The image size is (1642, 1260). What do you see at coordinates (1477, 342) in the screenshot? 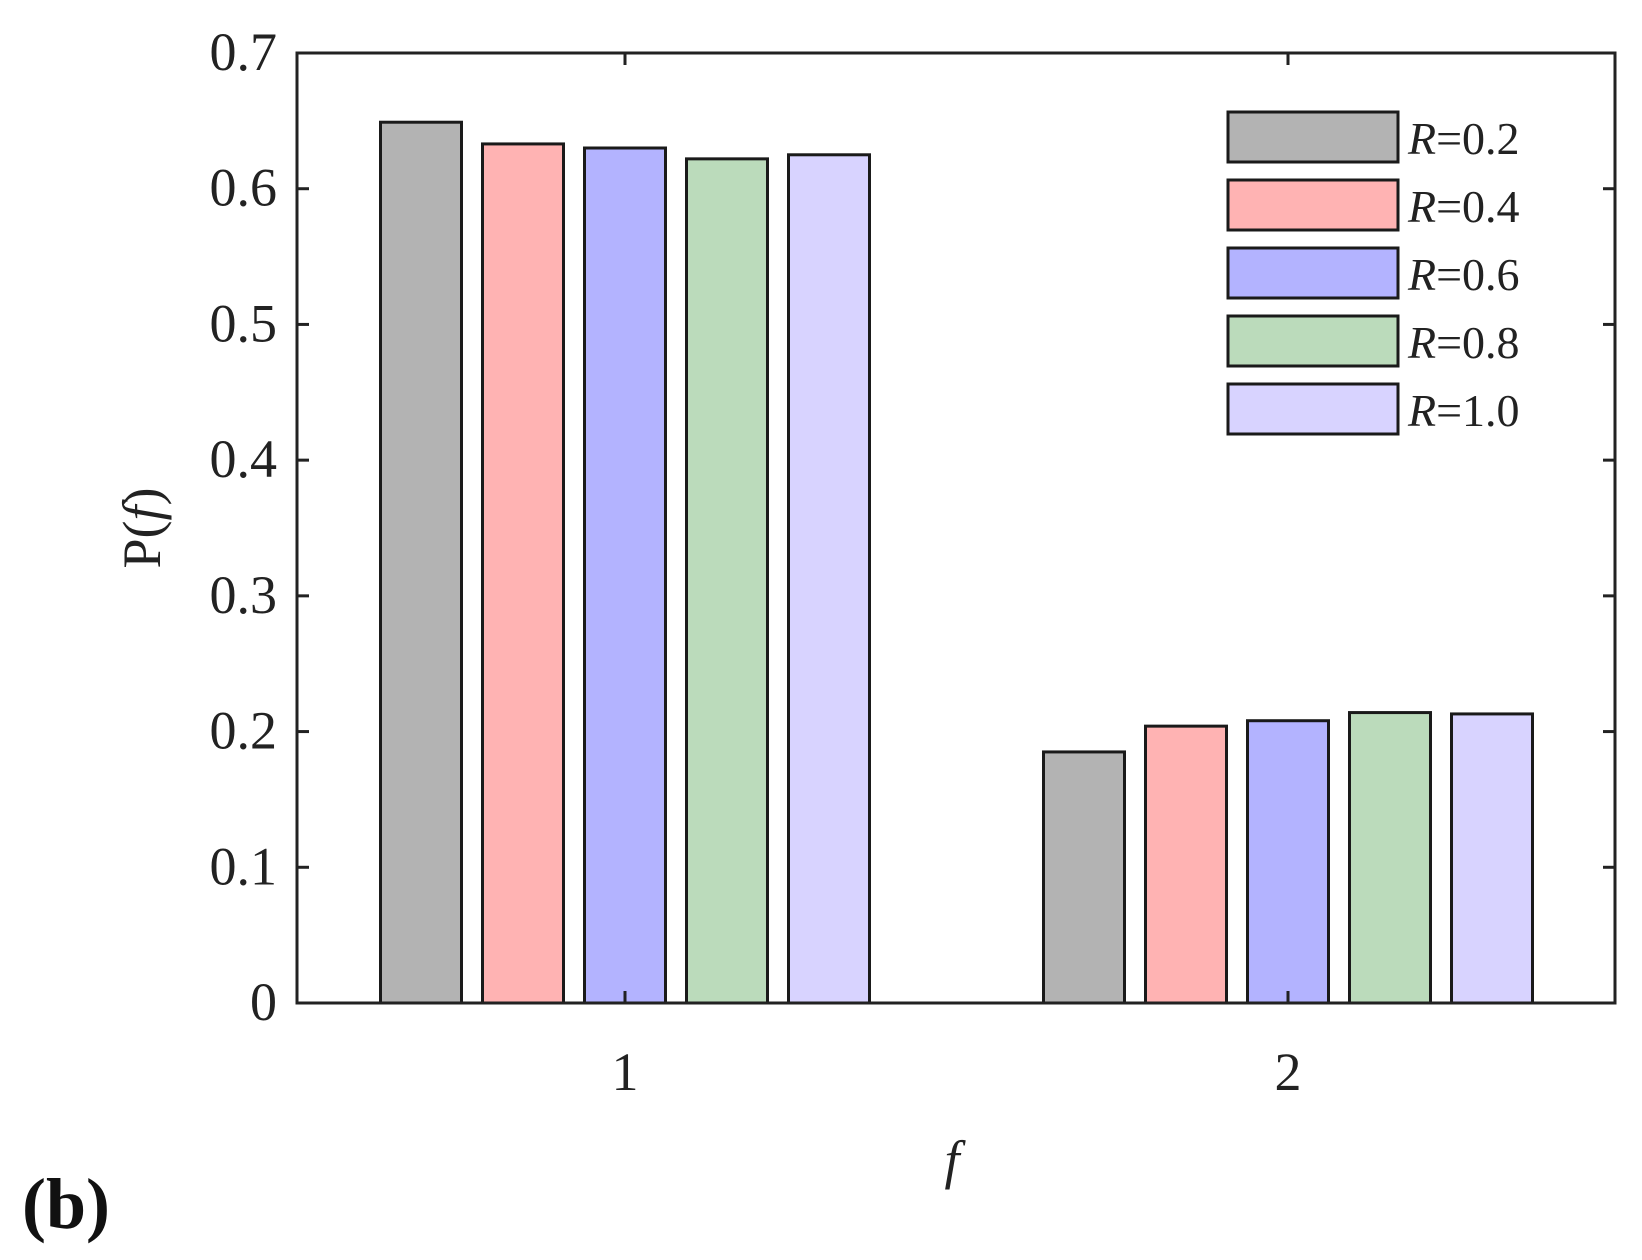
I see `legend-label-value: =0.8` at bounding box center [1477, 342].